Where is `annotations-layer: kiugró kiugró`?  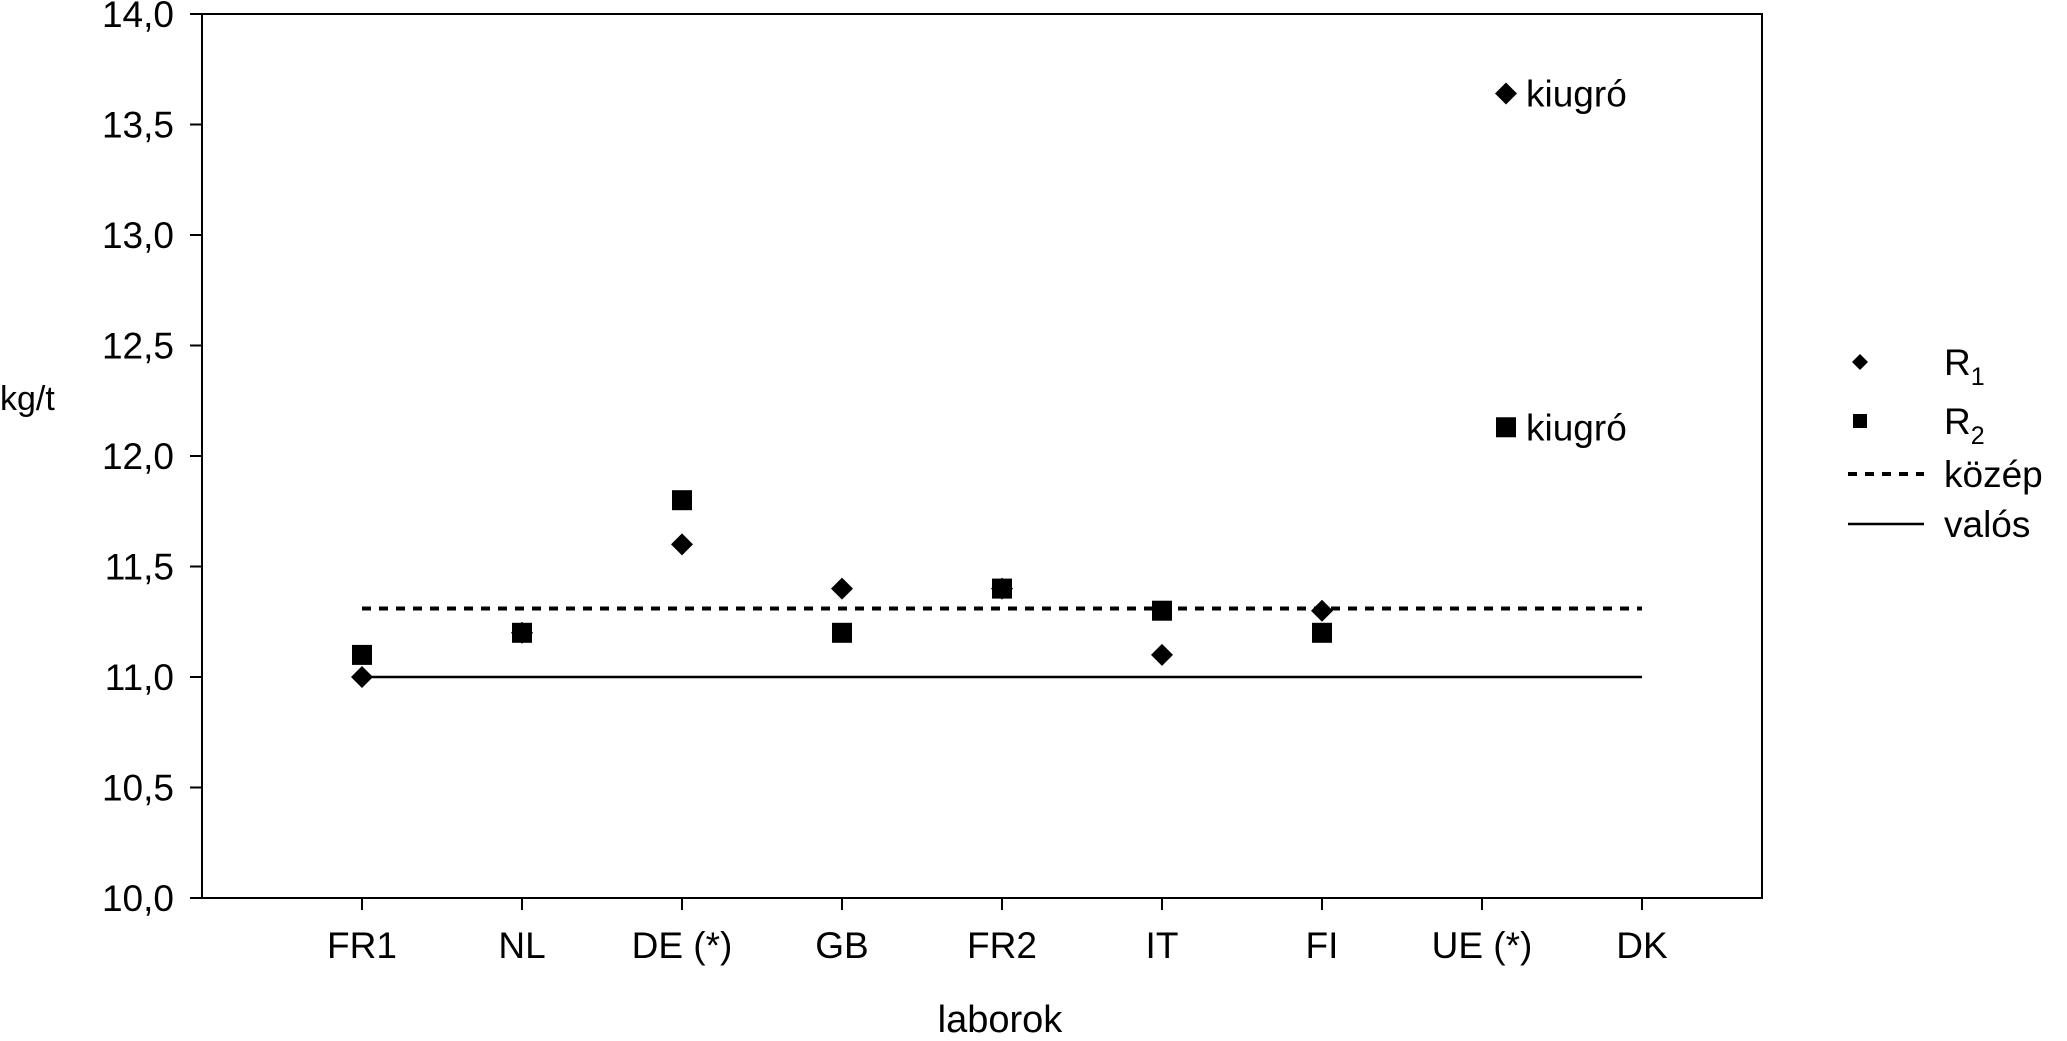
annotations-layer: kiugró kiugró is located at coordinates (1576, 261).